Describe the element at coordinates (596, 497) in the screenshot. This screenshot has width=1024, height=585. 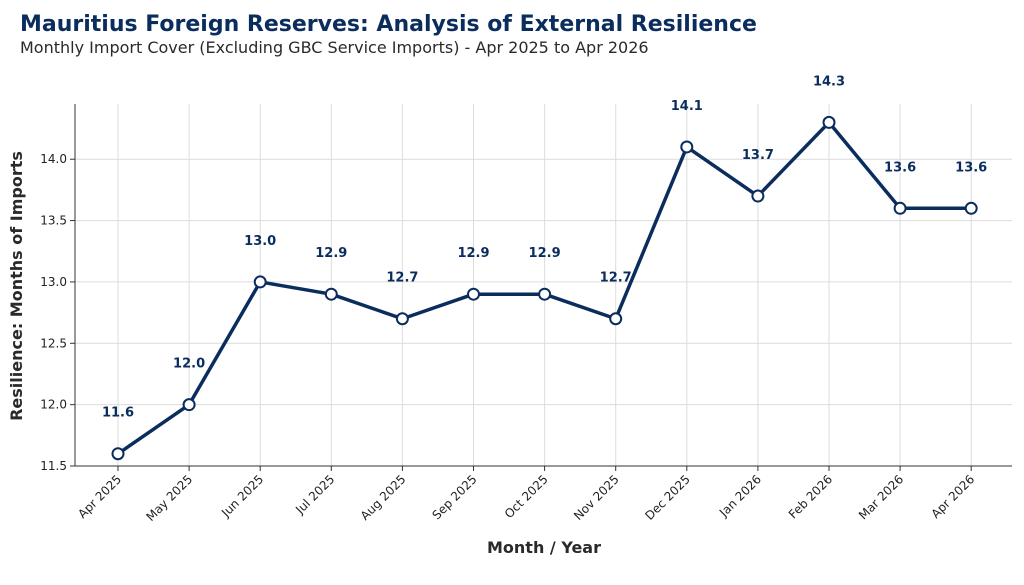
I see `x-tick-label: Nov 2025` at that location.